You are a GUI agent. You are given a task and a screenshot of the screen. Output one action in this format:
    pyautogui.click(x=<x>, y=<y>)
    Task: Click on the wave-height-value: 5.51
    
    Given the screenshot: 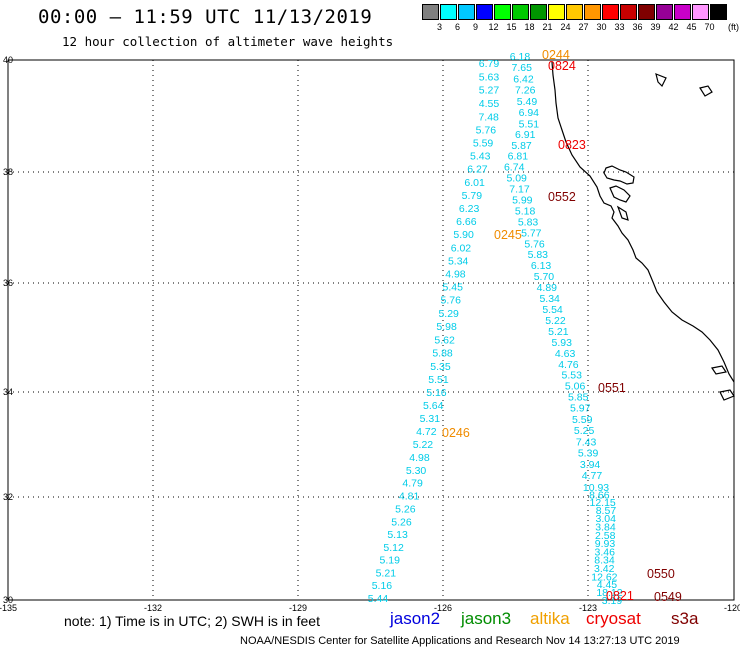 What is the action you would take?
    pyautogui.click(x=529, y=124)
    